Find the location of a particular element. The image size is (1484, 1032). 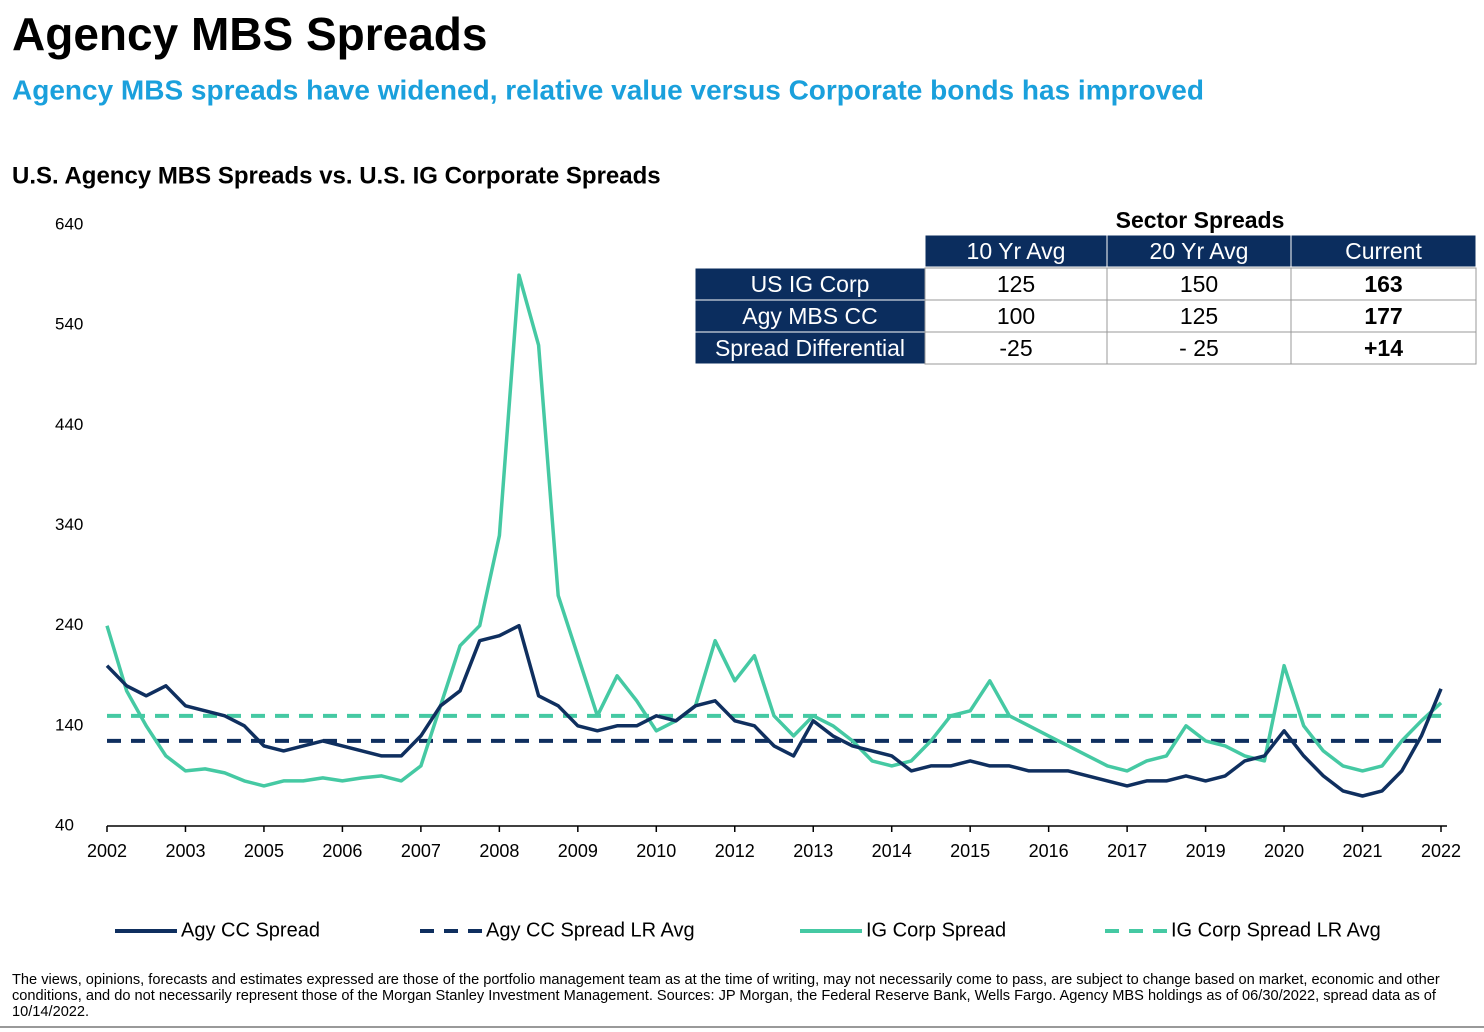

legend-label: Agy CC Spread is located at coordinates (250, 930).